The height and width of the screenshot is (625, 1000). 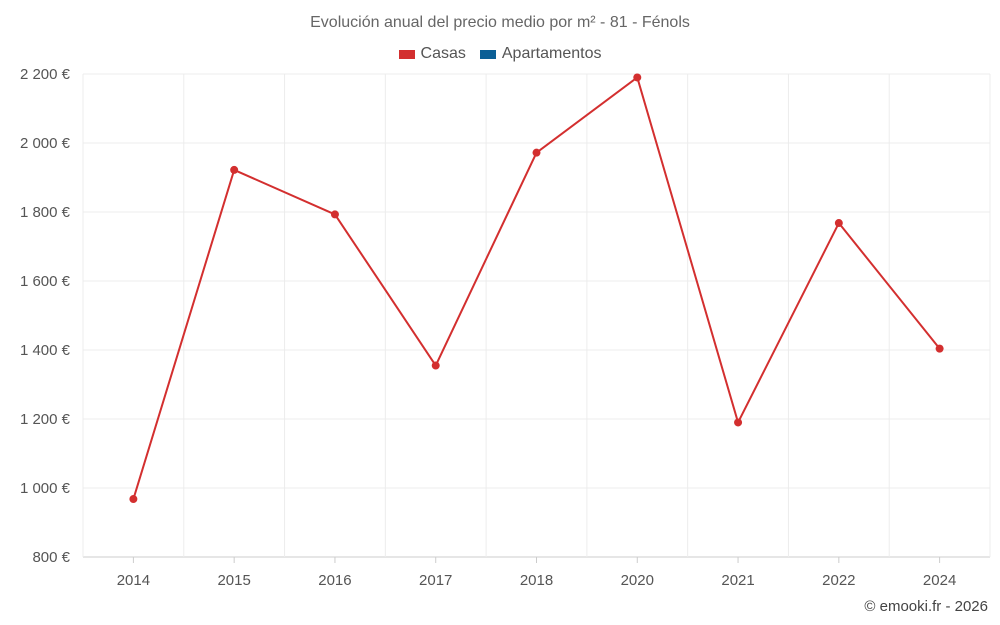 I want to click on y-tick-label: 2 200 €, so click(x=45, y=74).